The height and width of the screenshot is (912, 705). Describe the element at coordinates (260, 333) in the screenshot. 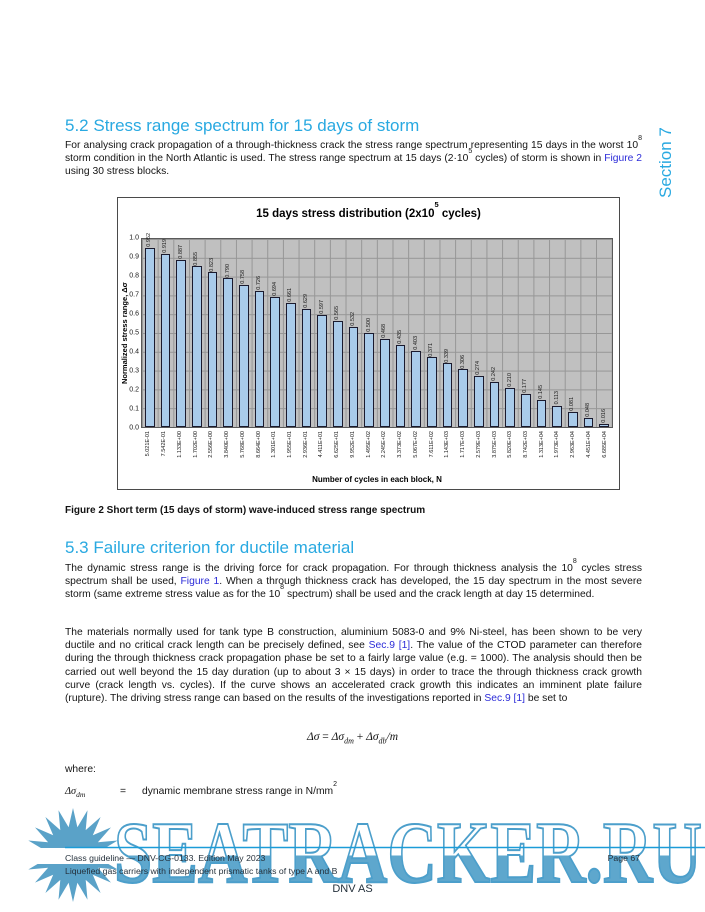

I see `chart-category: 0.726` at that location.